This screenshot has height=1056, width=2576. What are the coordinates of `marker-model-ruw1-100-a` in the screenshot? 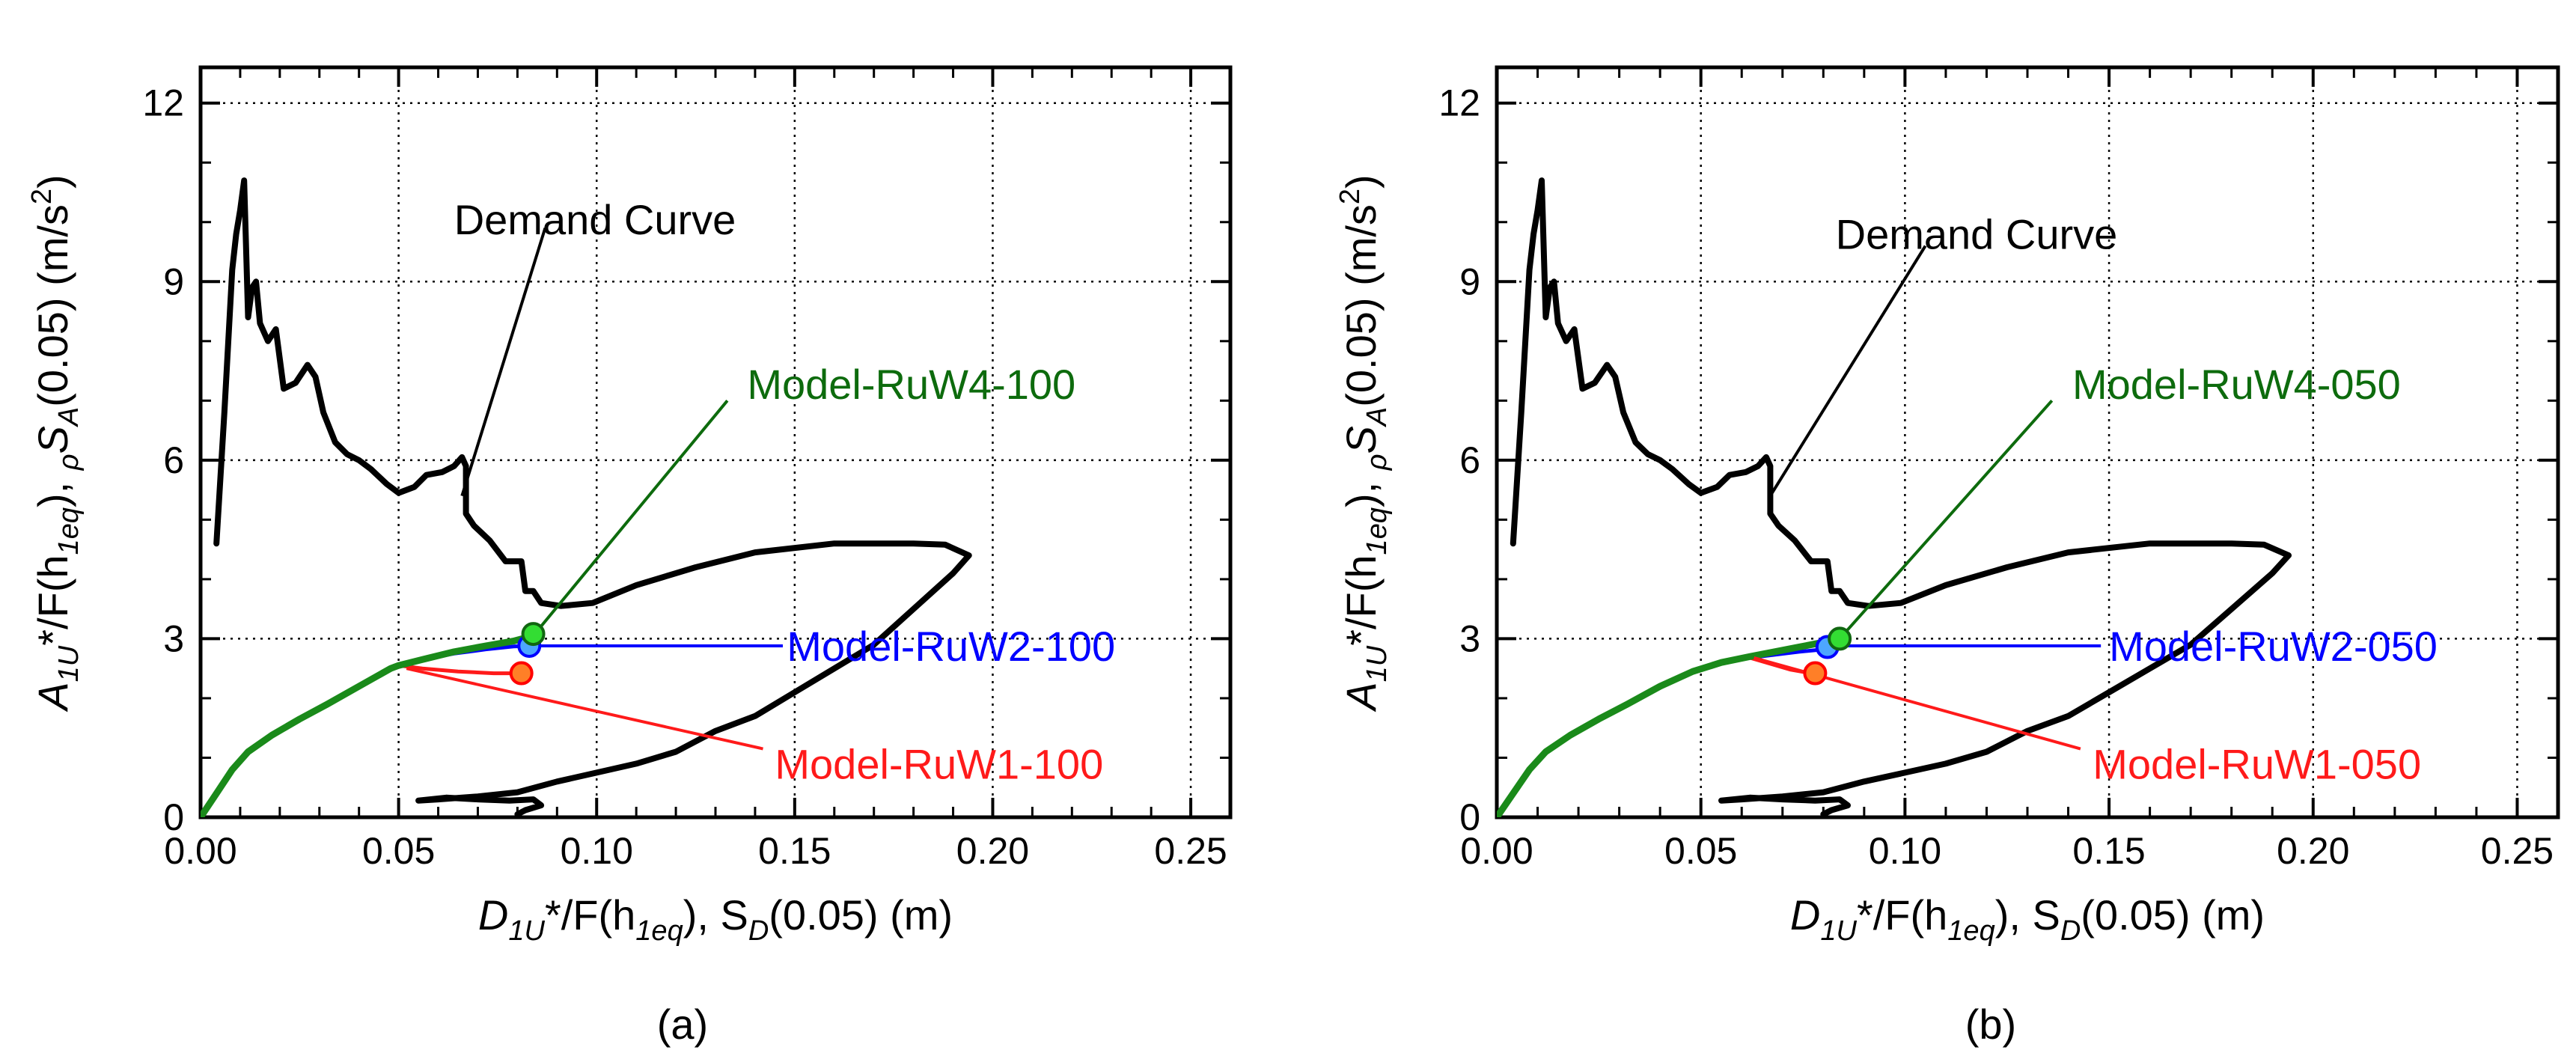 It's located at (521, 673).